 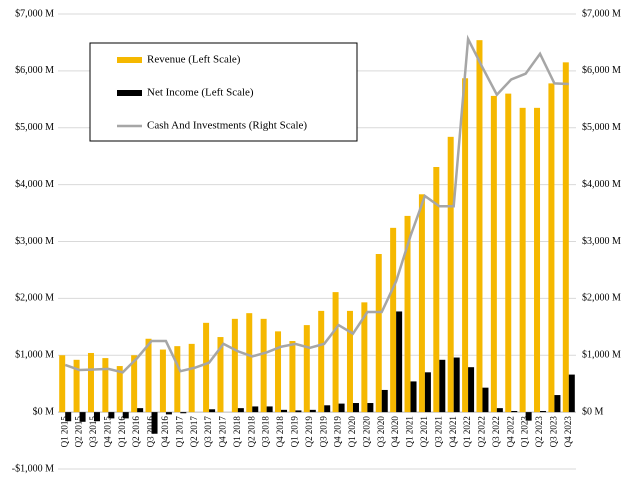 I want to click on y2-tick-label: $3,000 M, so click(x=601, y=241).